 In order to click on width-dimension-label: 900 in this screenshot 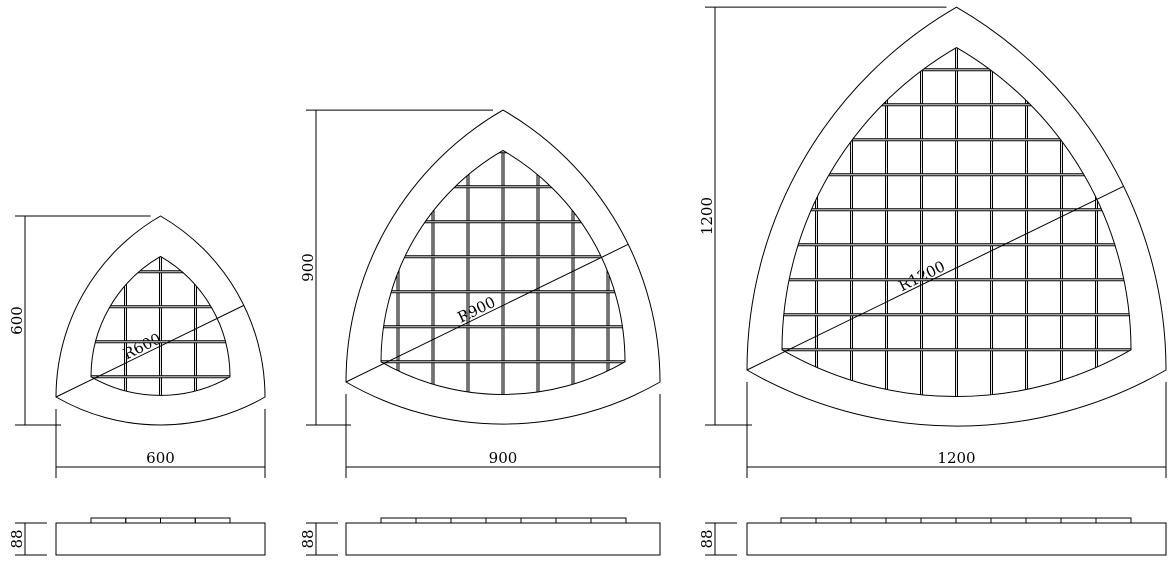, I will do `click(503, 458)`.